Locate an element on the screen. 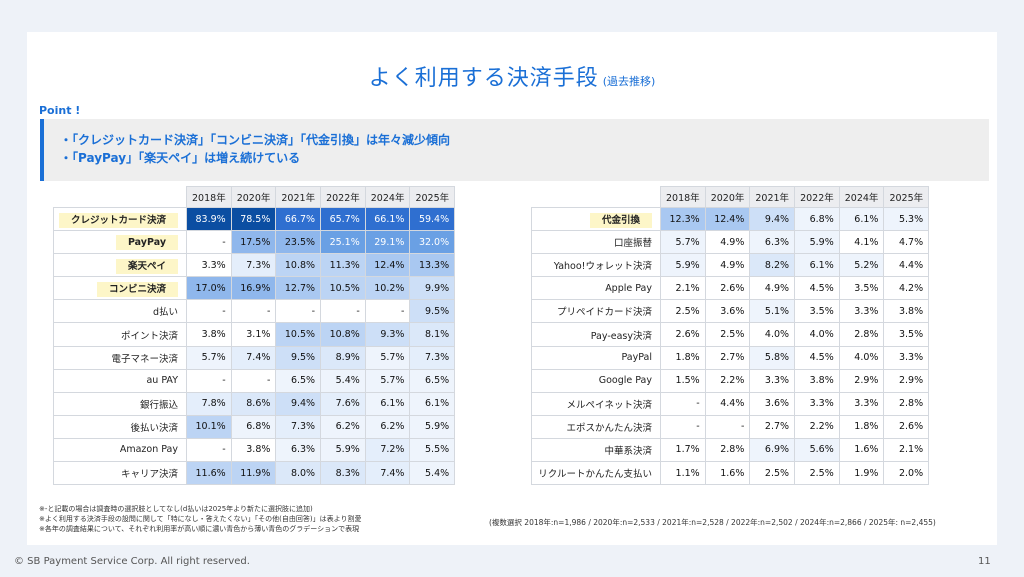 Image resolution: width=1024 pixels, height=577 pixels. value-cell: 5.1% is located at coordinates (772, 311).